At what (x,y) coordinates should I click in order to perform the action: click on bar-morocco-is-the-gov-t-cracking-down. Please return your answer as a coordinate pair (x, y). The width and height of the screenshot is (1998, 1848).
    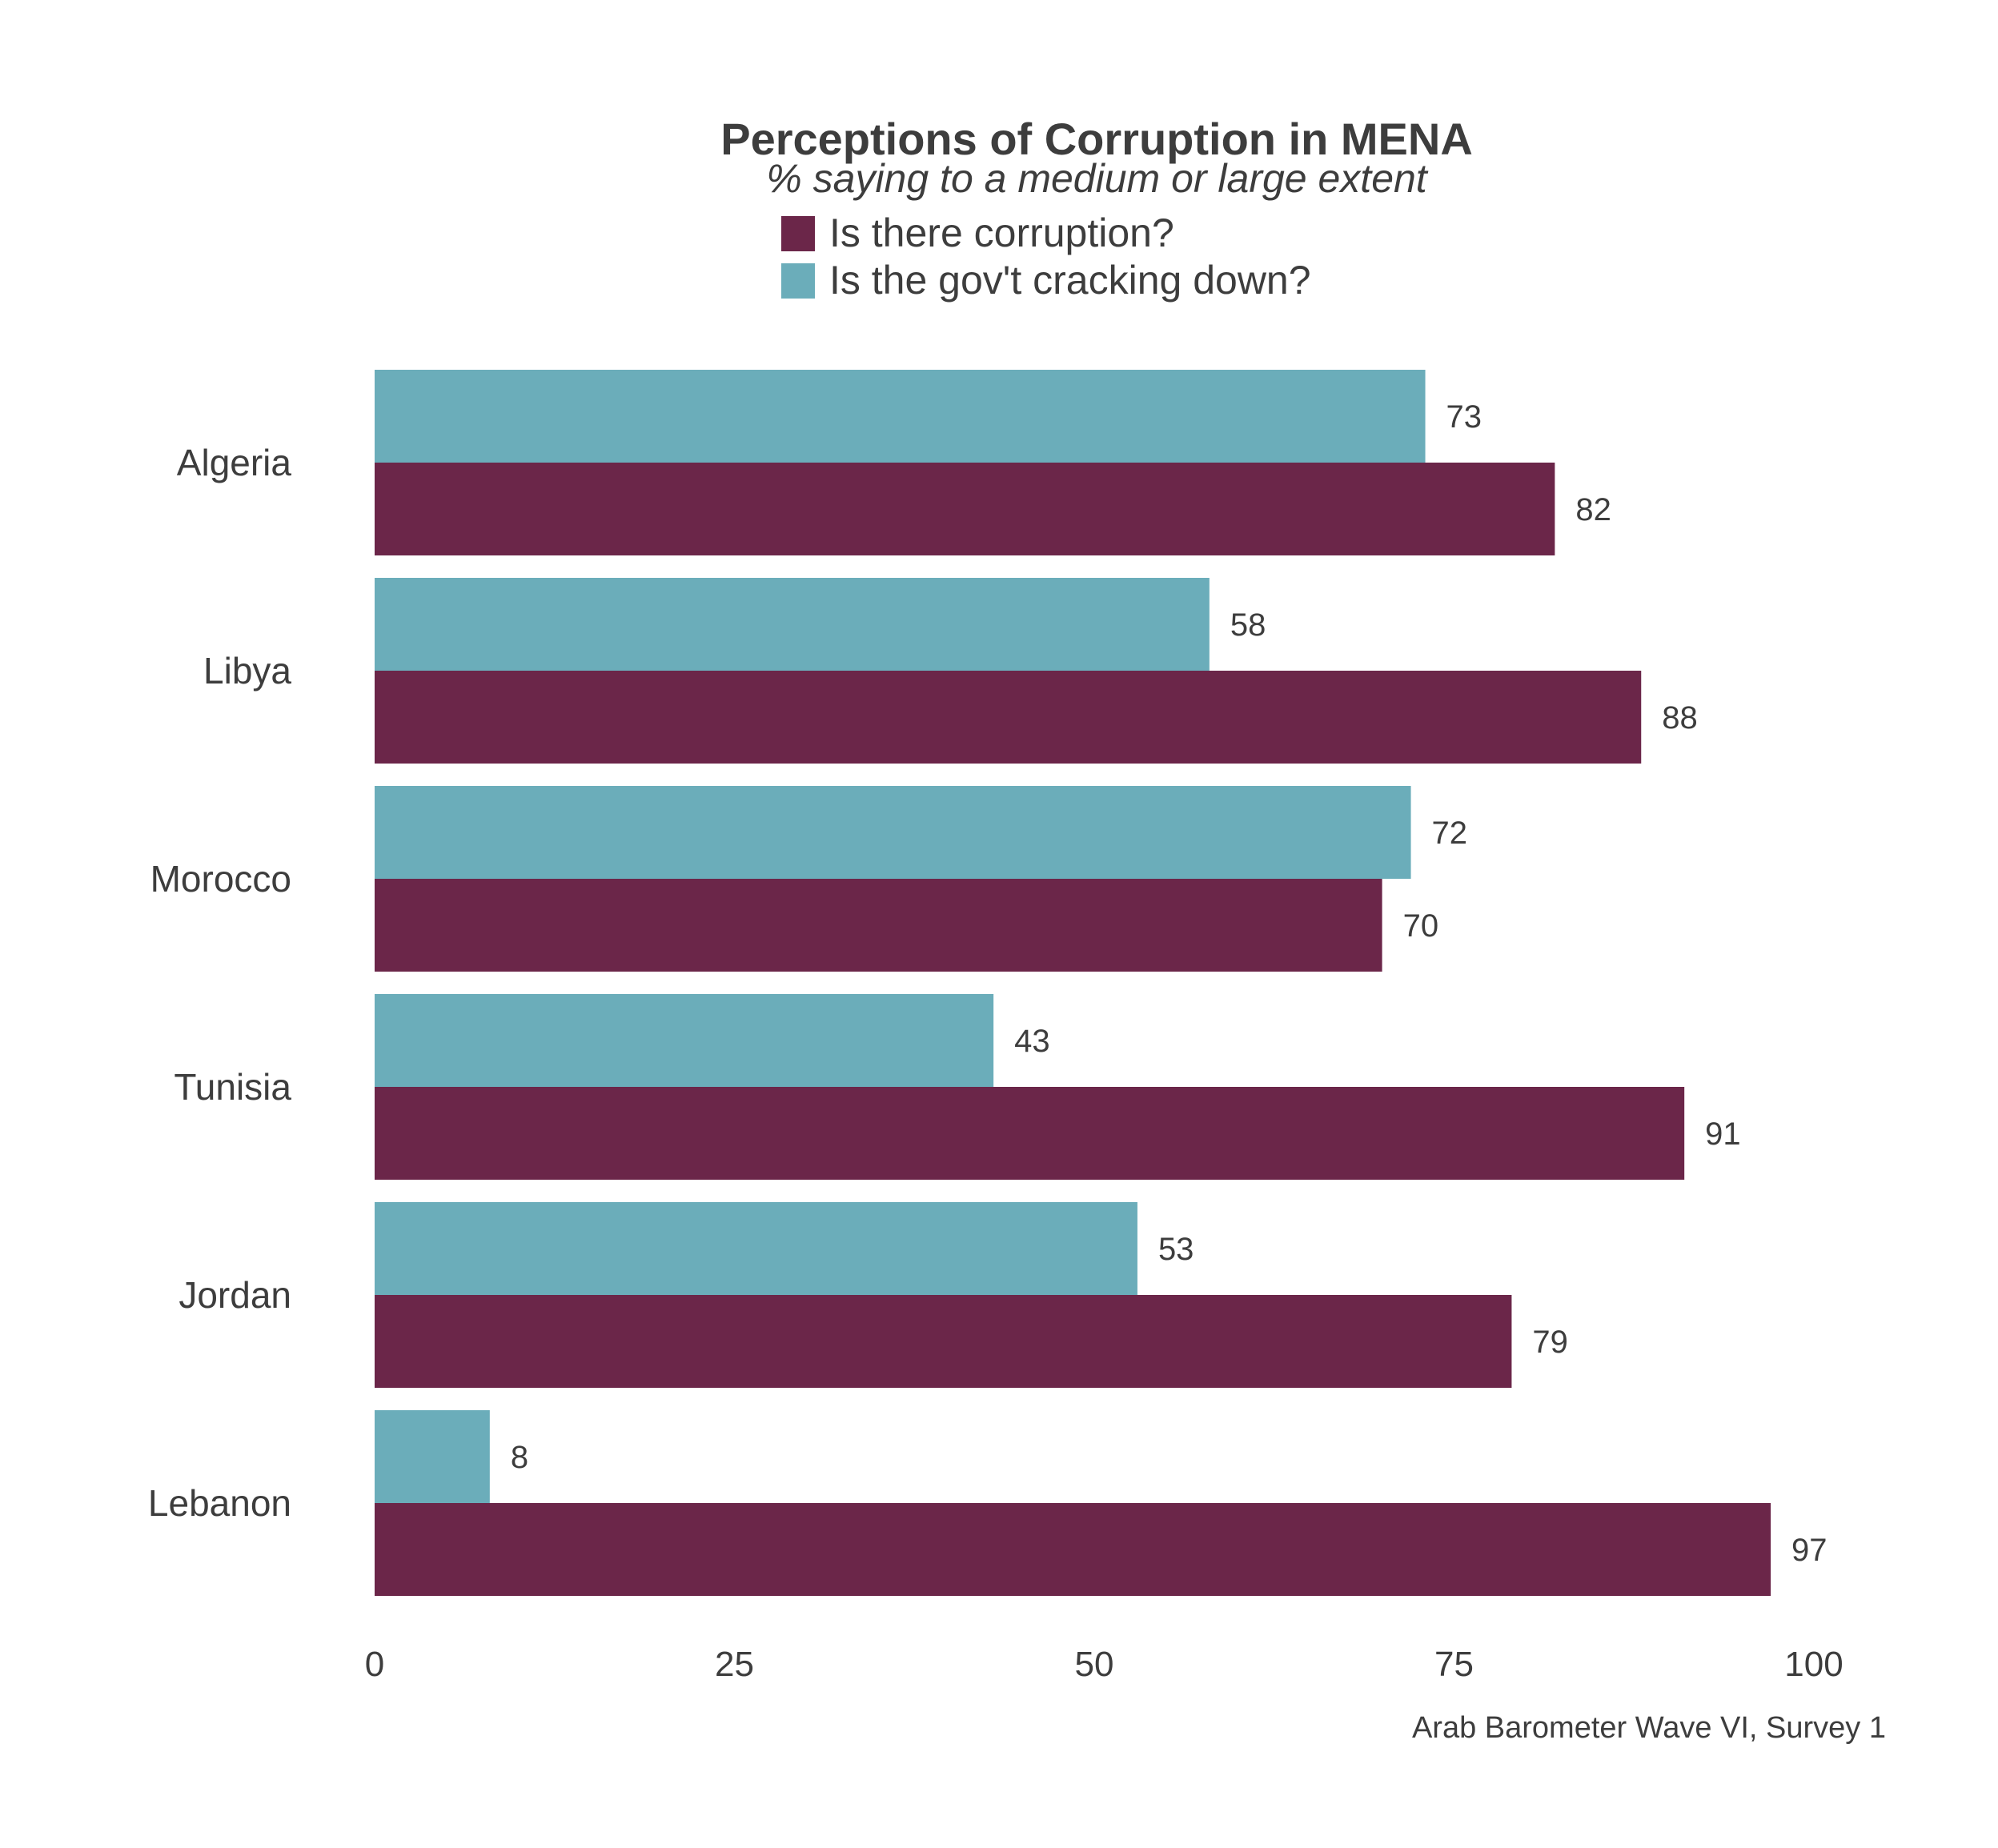
    Looking at the image, I should click on (893, 833).